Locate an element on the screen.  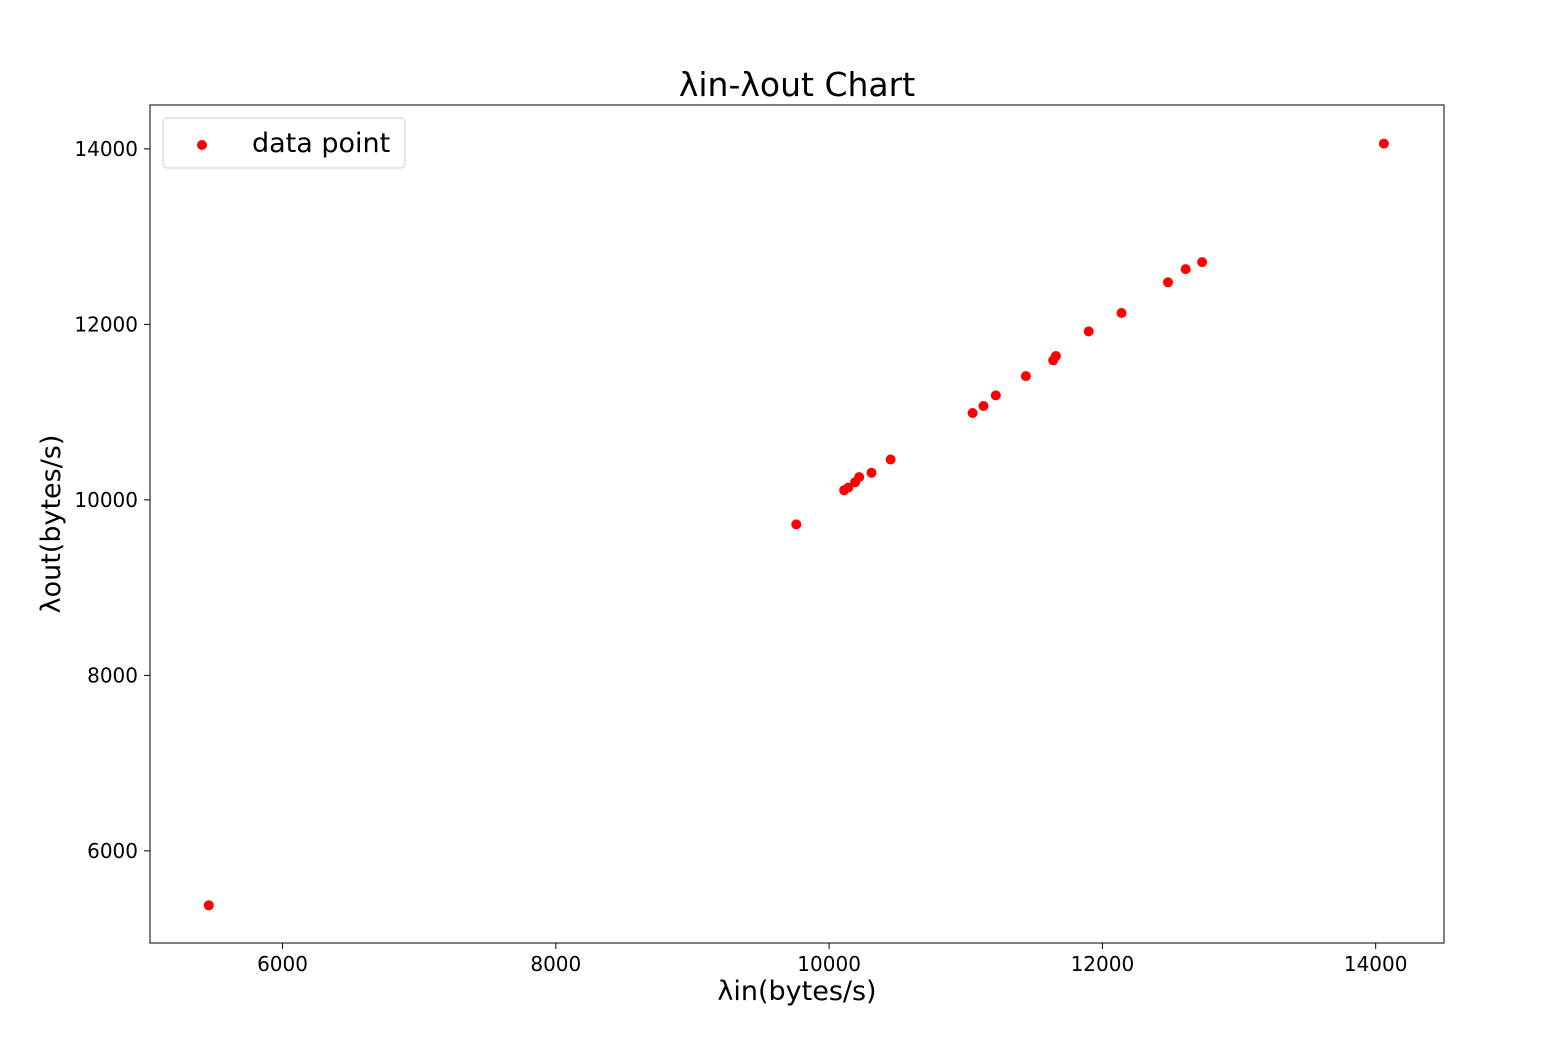
y-tick-label: 8000 is located at coordinates (112, 675).